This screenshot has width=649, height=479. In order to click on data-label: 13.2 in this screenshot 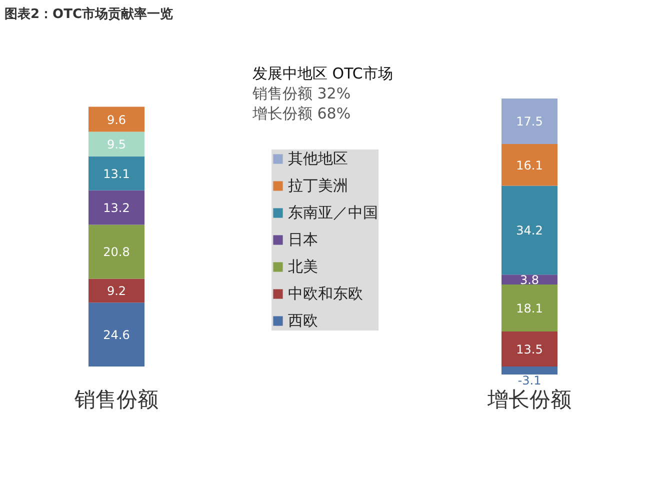, I will do `click(116, 208)`.